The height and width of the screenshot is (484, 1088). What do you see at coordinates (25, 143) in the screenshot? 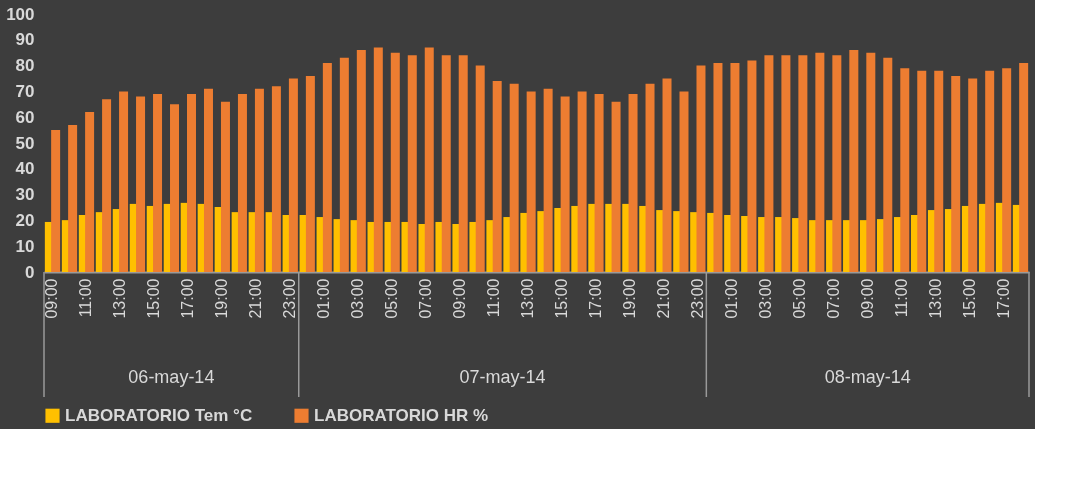
I see `y-tick-label: 50` at bounding box center [25, 143].